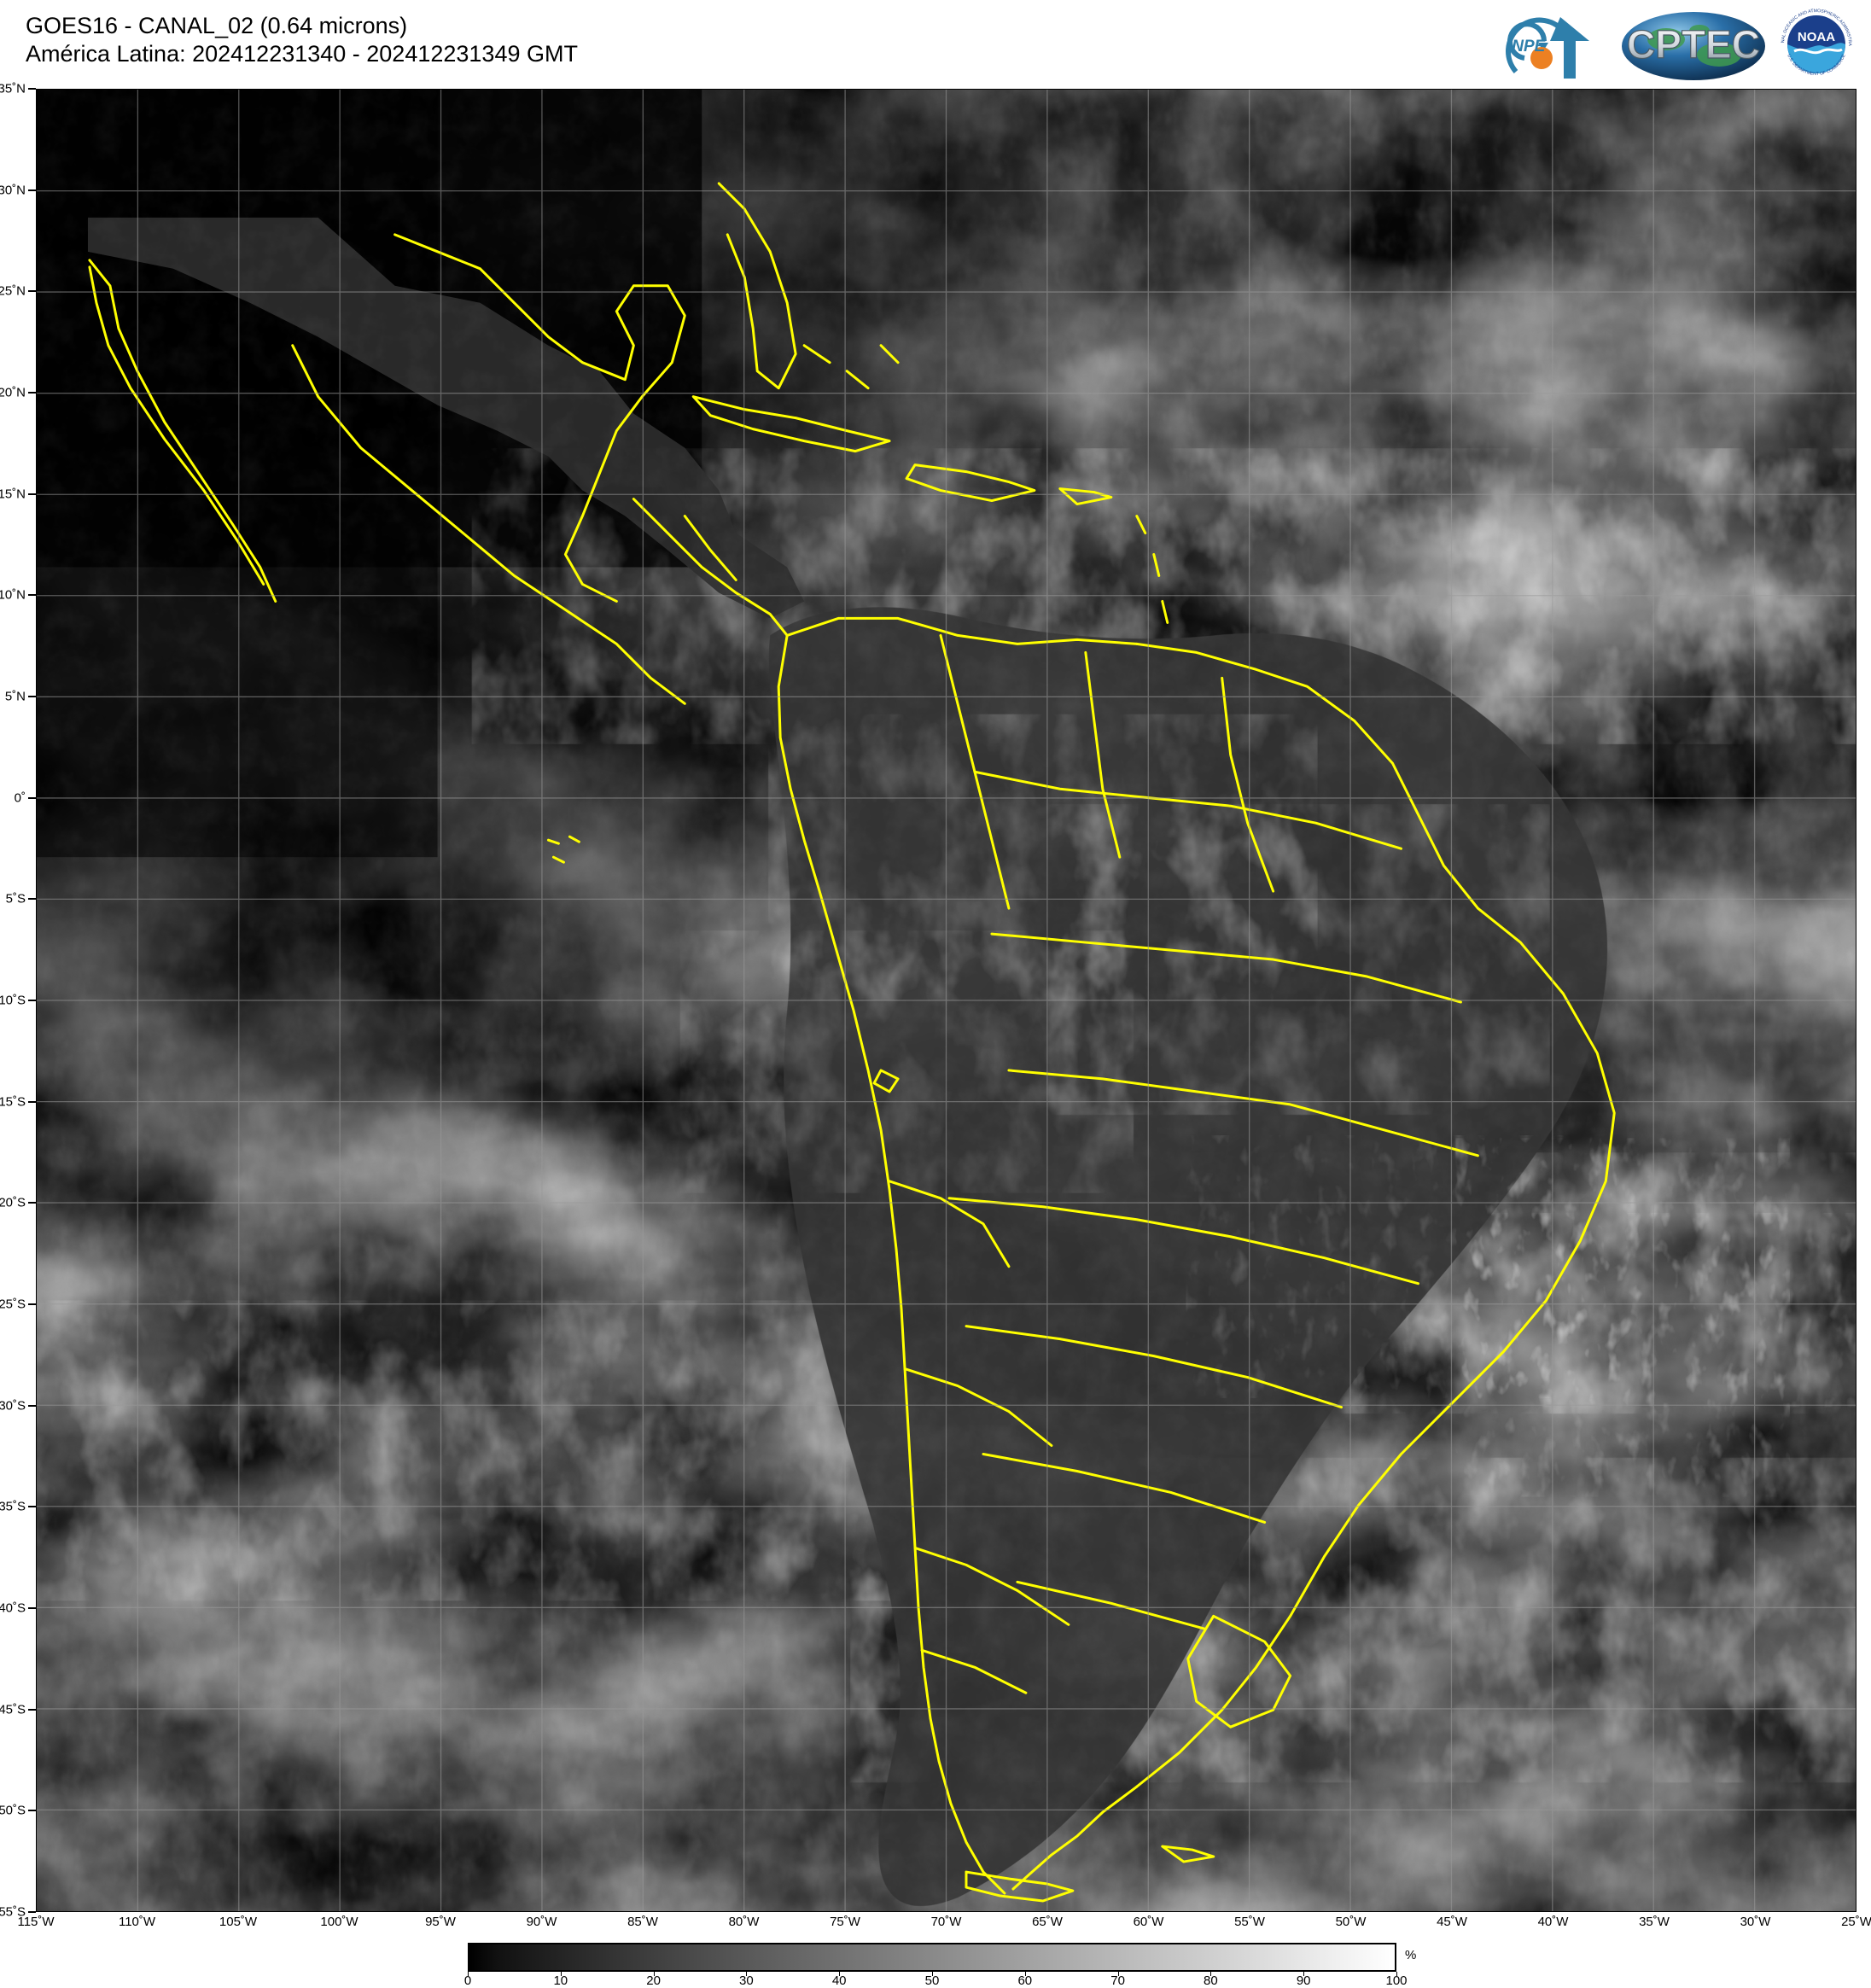 This screenshot has height=1988, width=1871. I want to click on latitude-tick-label: 0˚, so click(20, 798).